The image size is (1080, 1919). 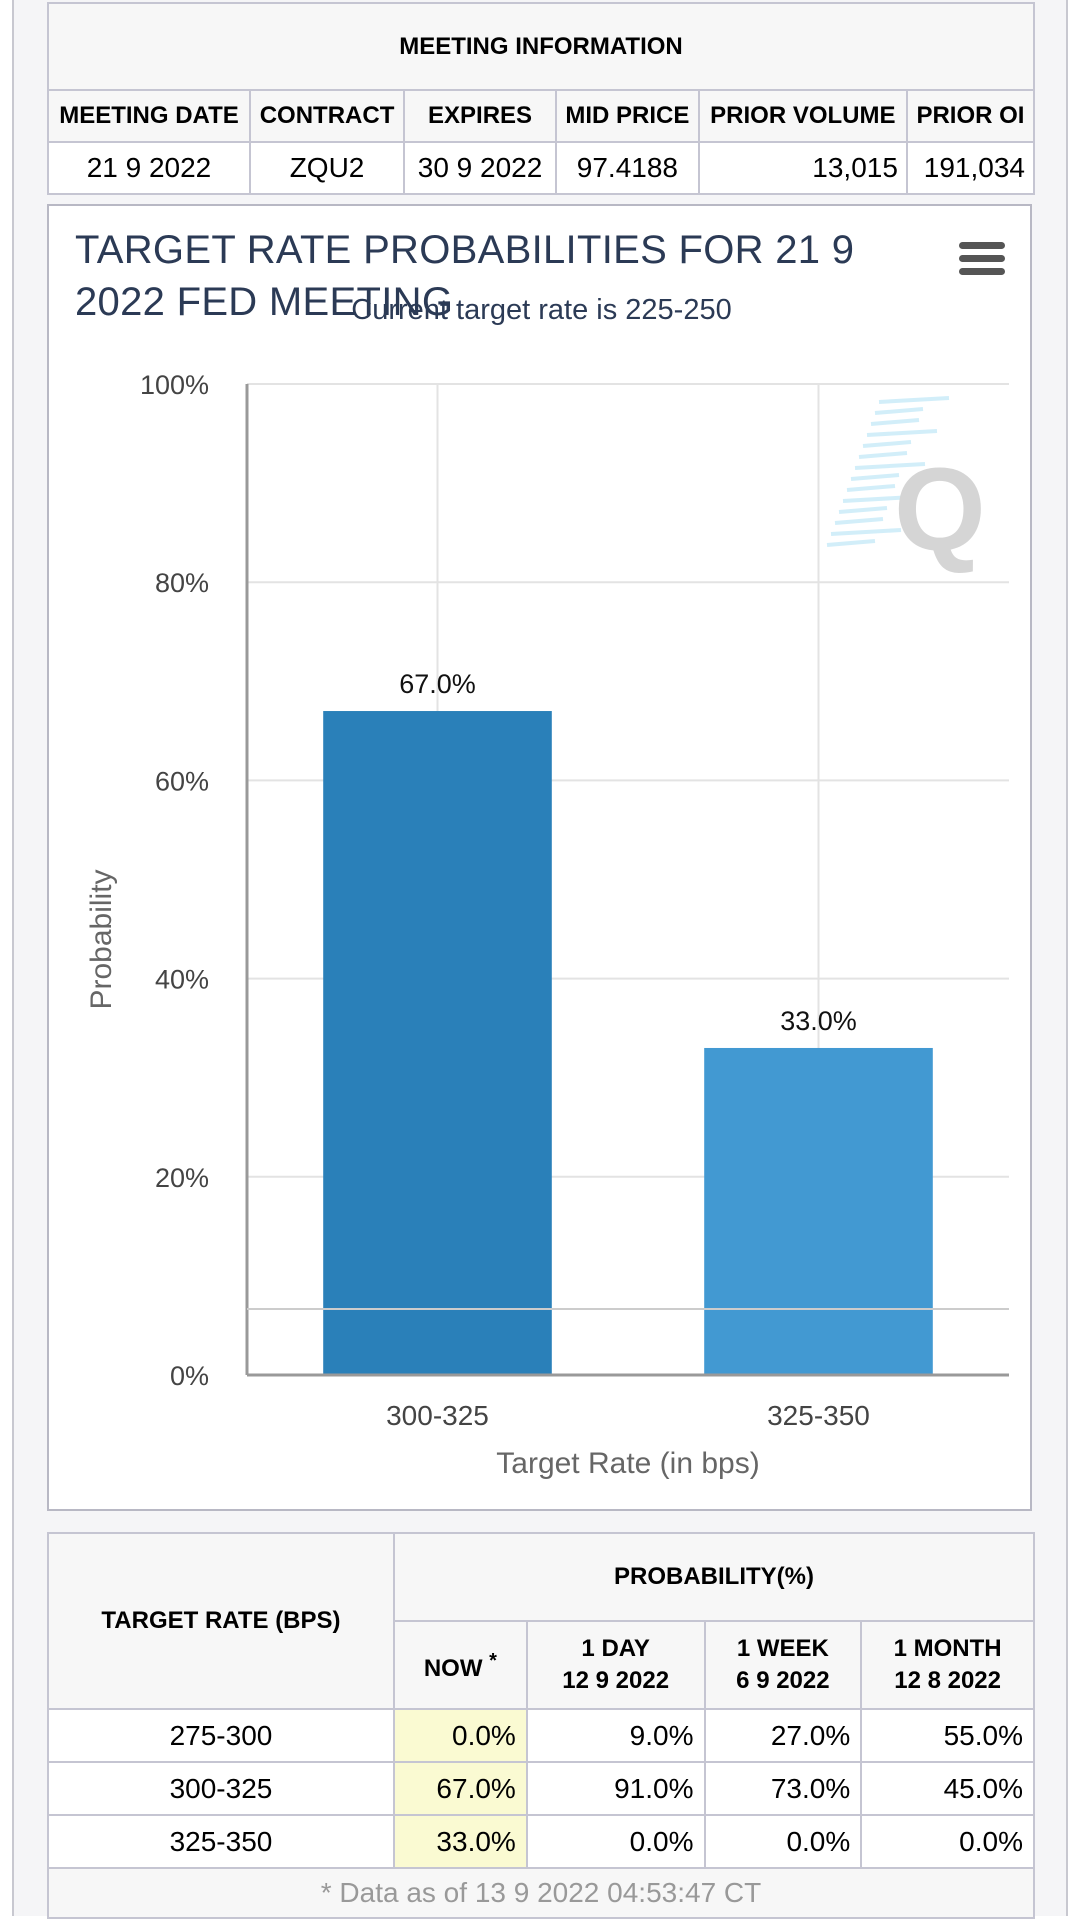 I want to click on hamburger-menu-icon, so click(x=982, y=261).